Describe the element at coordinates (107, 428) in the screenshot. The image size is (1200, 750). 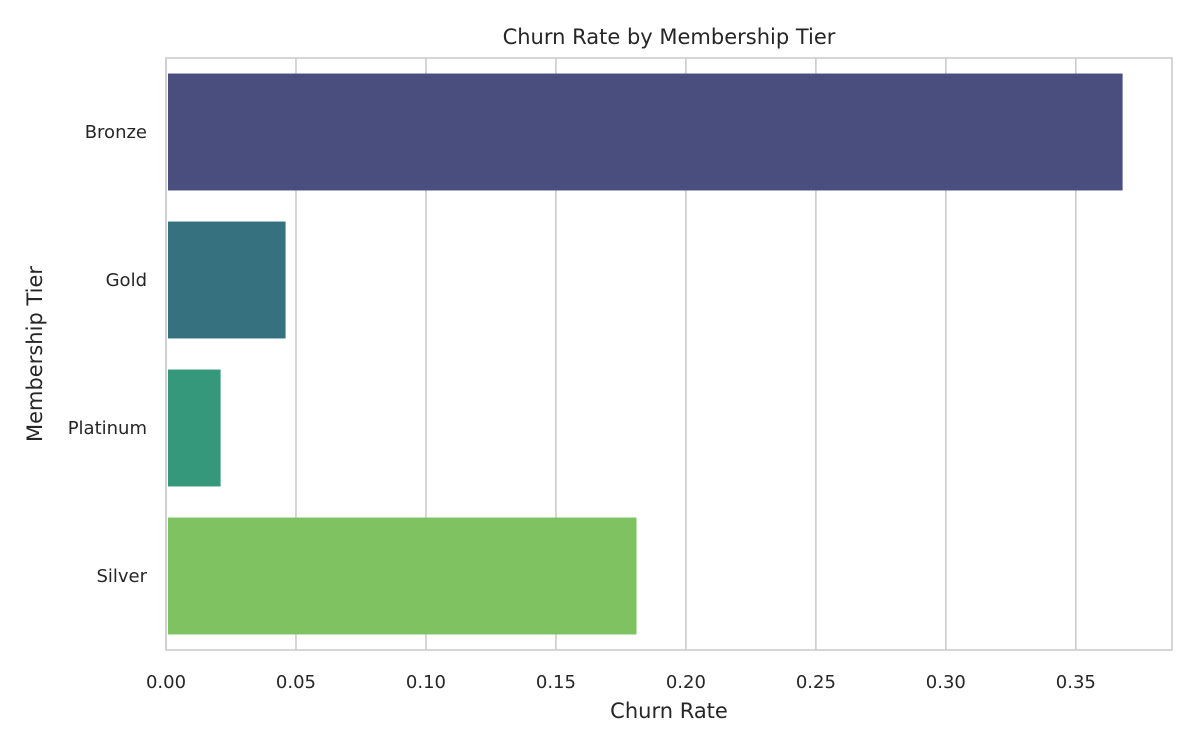
I see `y-tick-label: Platinum` at that location.